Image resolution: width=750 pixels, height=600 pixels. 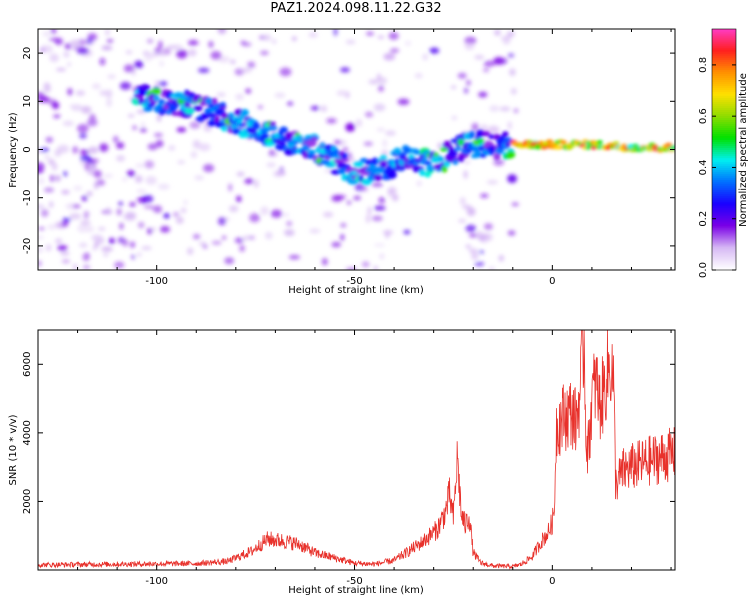 I want to click on spectrogram-y-tick-label: 0, so click(x=27, y=149).